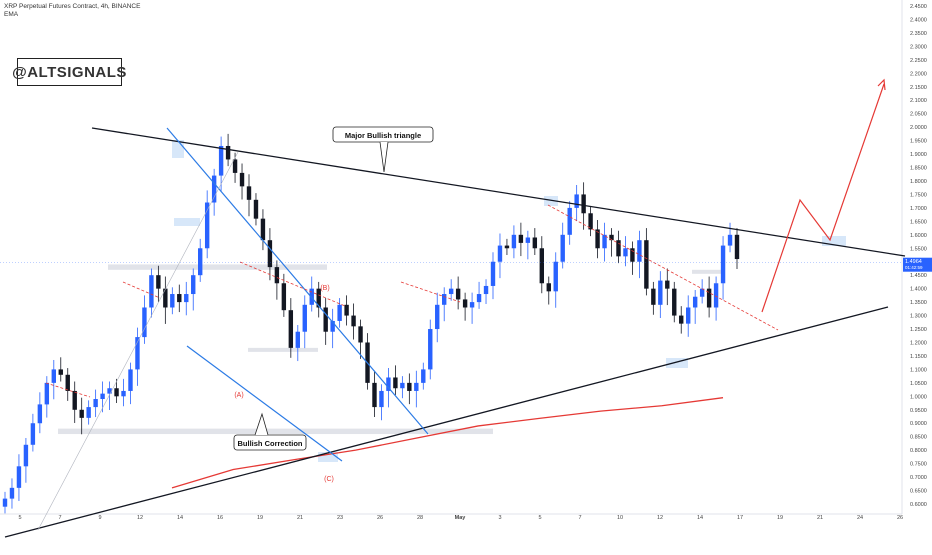  What do you see at coordinates (138, 341) in the screenshot?
I see `guide-diagonal` at bounding box center [138, 341].